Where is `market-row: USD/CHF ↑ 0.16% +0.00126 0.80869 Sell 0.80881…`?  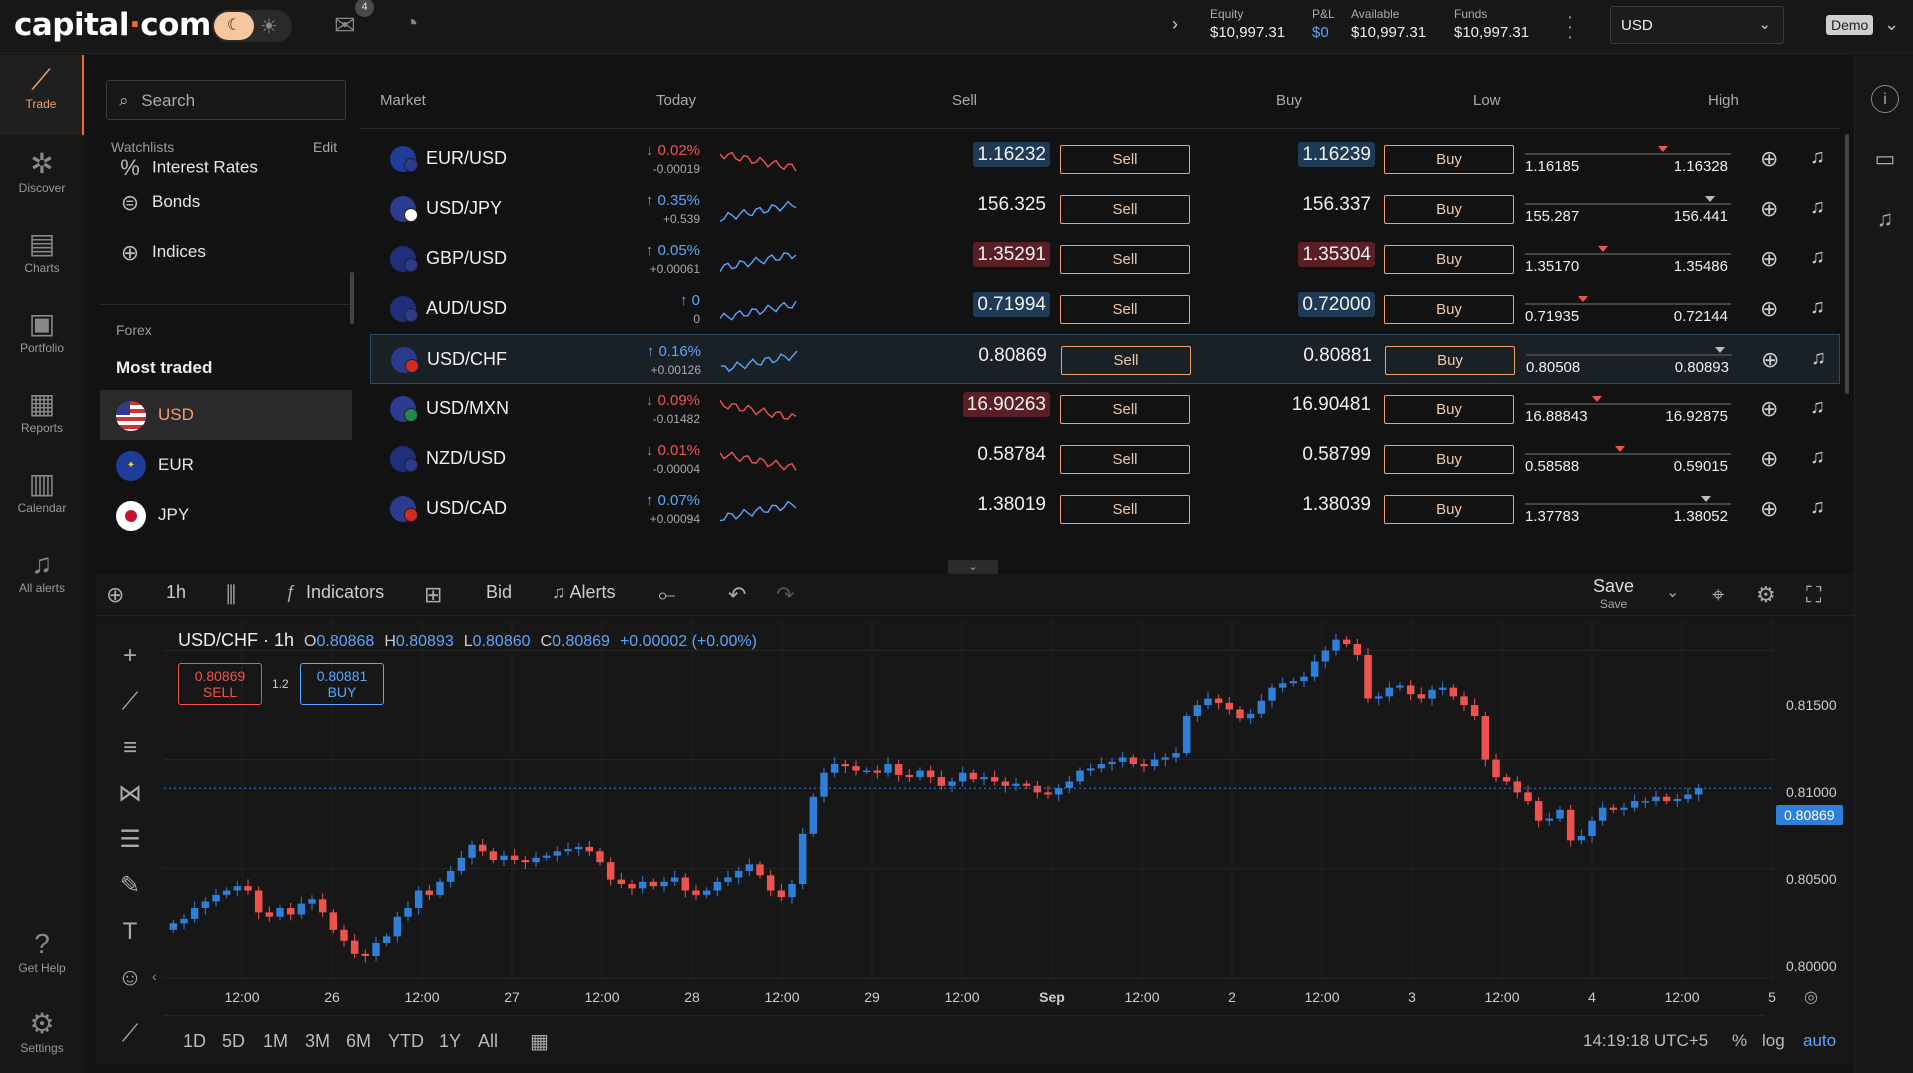
market-row: USD/CHF ↑ 0.16% +0.00126 0.80869 Sell 0.80881… is located at coordinates (1105, 359).